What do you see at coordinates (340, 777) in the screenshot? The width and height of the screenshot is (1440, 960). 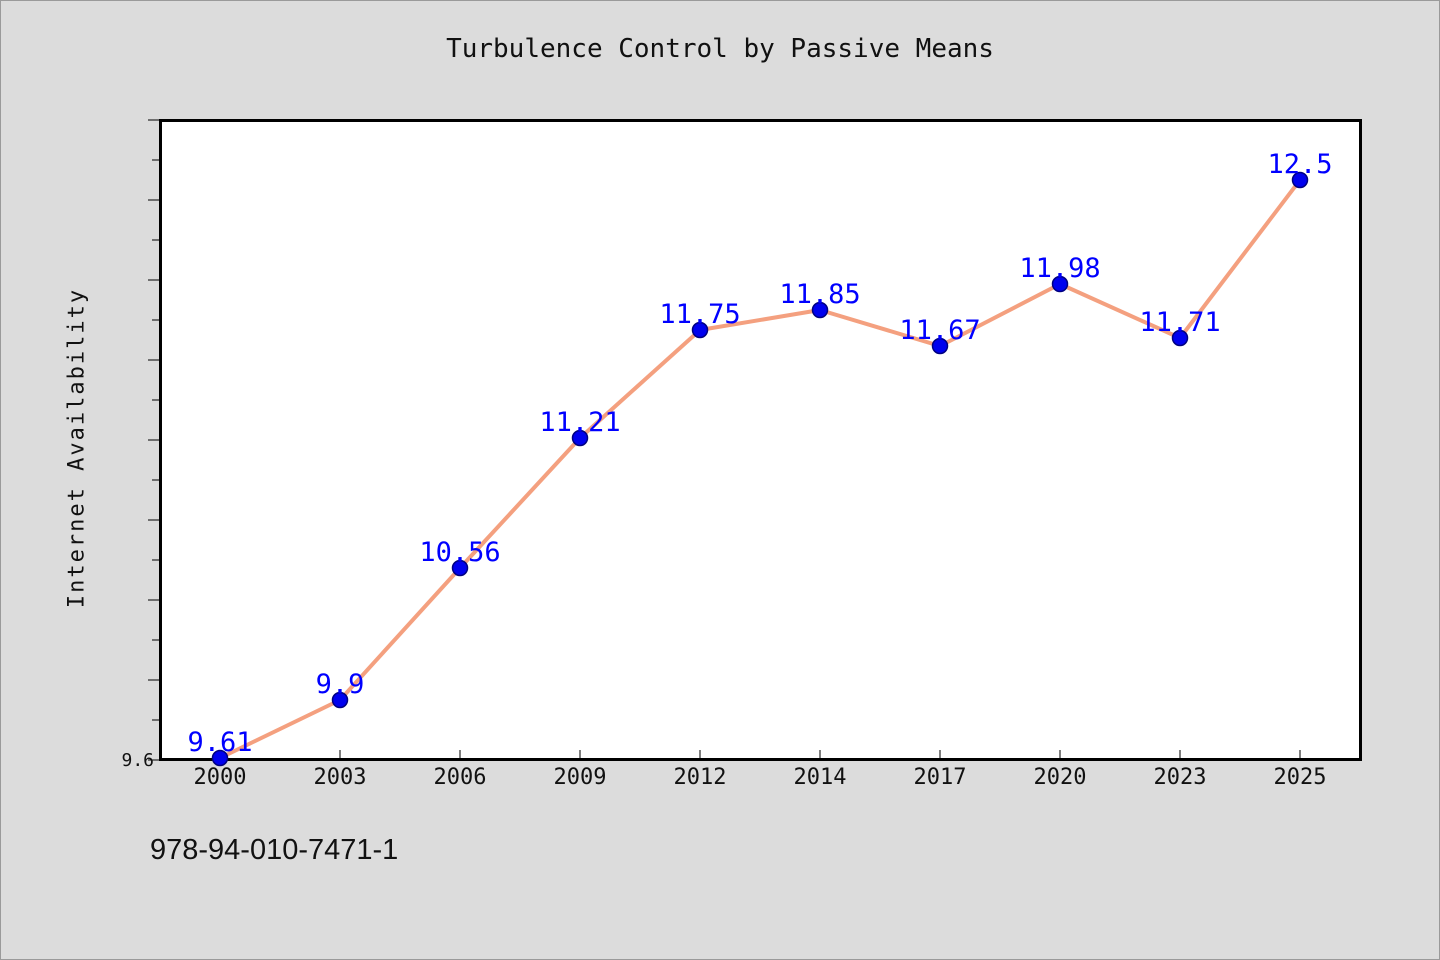 I see `x-tick-label: 2003` at bounding box center [340, 777].